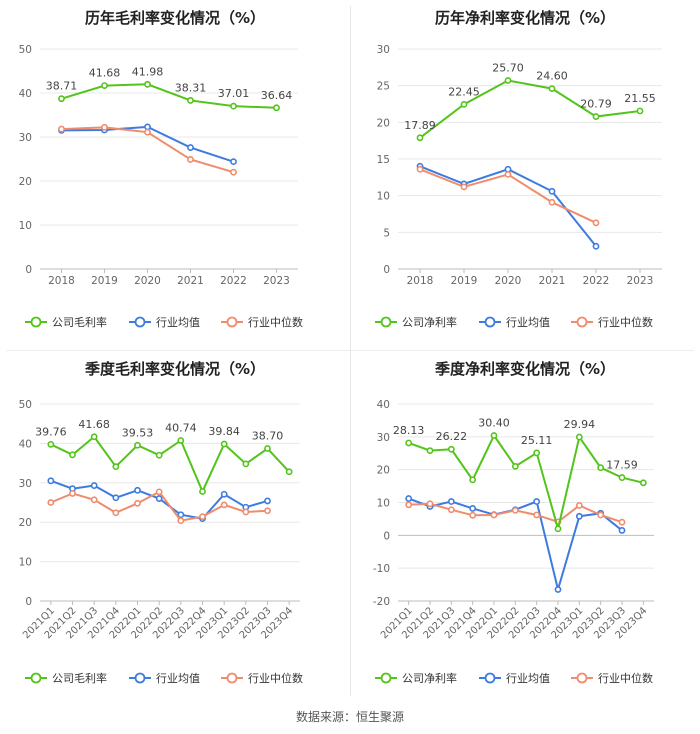  I want to click on data-label: 26.22, so click(452, 436).